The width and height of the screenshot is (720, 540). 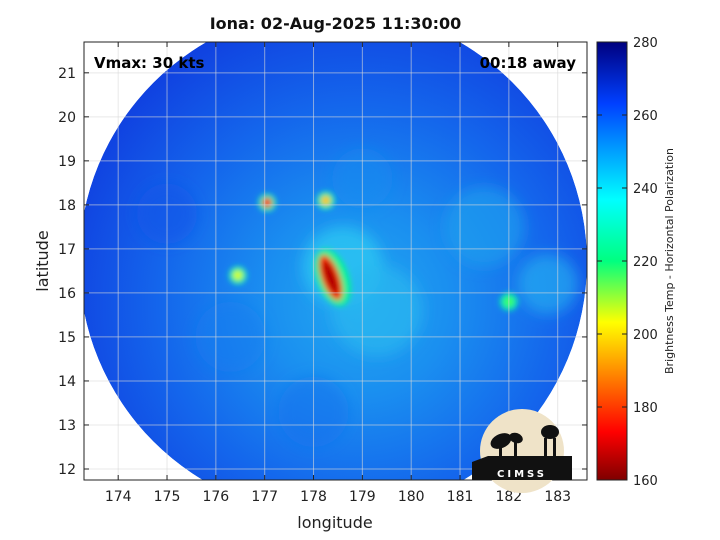 I want to click on central-convection-band, so click(x=332, y=277).